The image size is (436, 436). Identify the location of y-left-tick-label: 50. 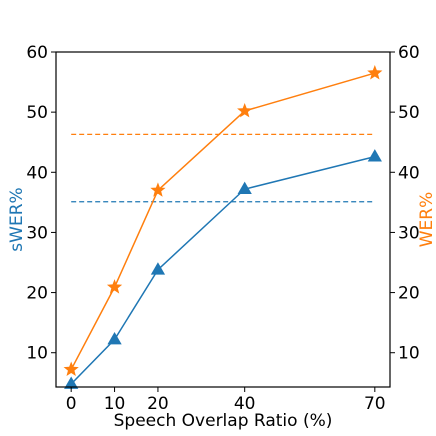
(37, 113).